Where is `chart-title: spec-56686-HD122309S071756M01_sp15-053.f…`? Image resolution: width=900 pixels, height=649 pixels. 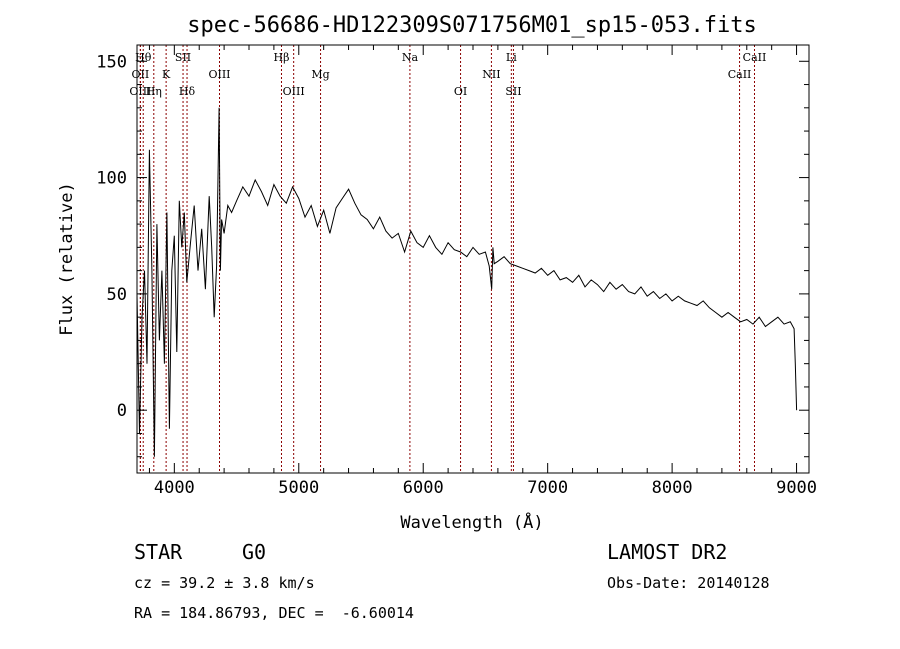
chart-title: spec-56686-HD122309S071756M01_sp15-053.f… is located at coordinates (472, 25).